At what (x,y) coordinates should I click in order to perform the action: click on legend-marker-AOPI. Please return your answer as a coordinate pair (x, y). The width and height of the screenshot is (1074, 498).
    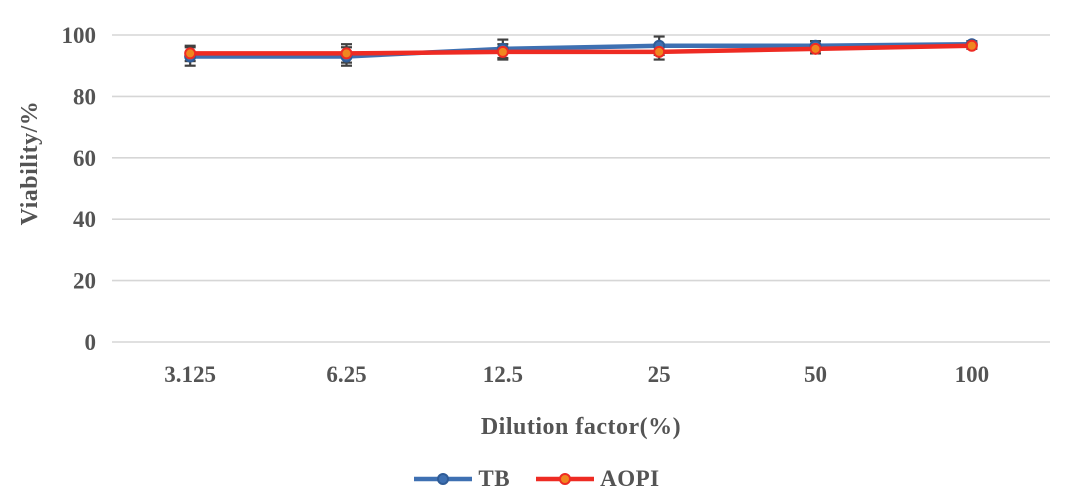
    Looking at the image, I should click on (565, 479).